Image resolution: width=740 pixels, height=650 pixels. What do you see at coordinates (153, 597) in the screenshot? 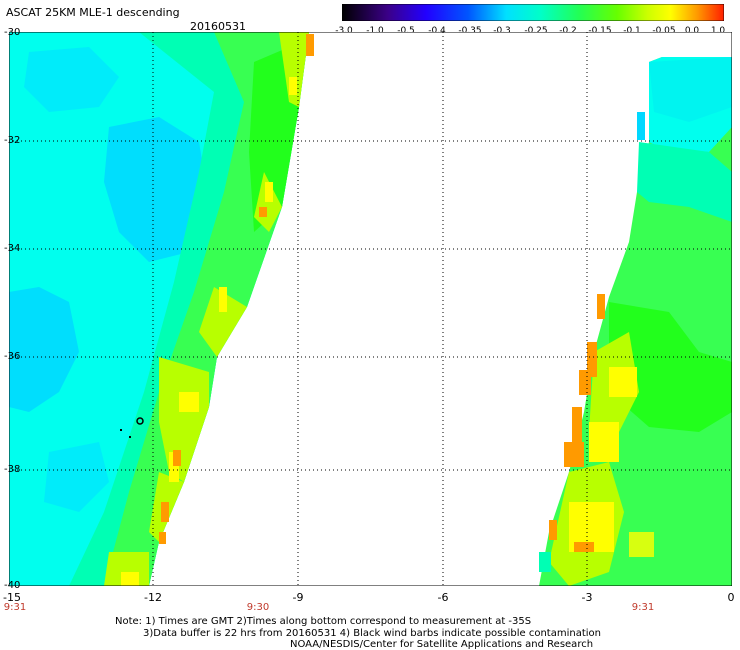
I see `lon-label: -12` at bounding box center [153, 597].